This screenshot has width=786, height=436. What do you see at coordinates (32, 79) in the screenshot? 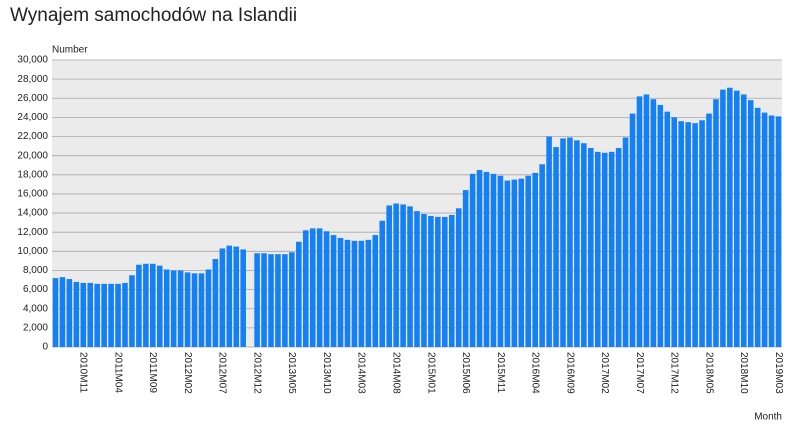
I see `y-tick-label: 28,000` at bounding box center [32, 79].